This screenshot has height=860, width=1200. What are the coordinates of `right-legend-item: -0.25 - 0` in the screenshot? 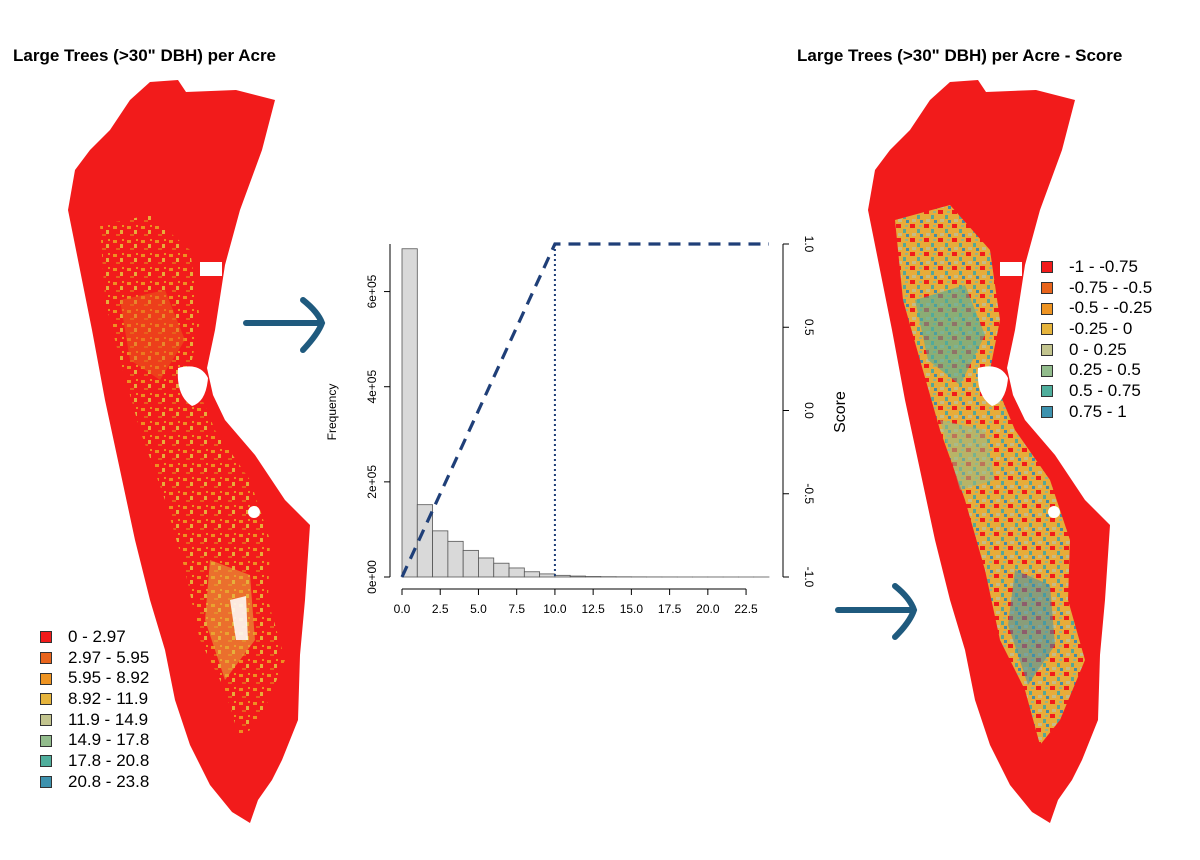 It's located at (1096, 329).